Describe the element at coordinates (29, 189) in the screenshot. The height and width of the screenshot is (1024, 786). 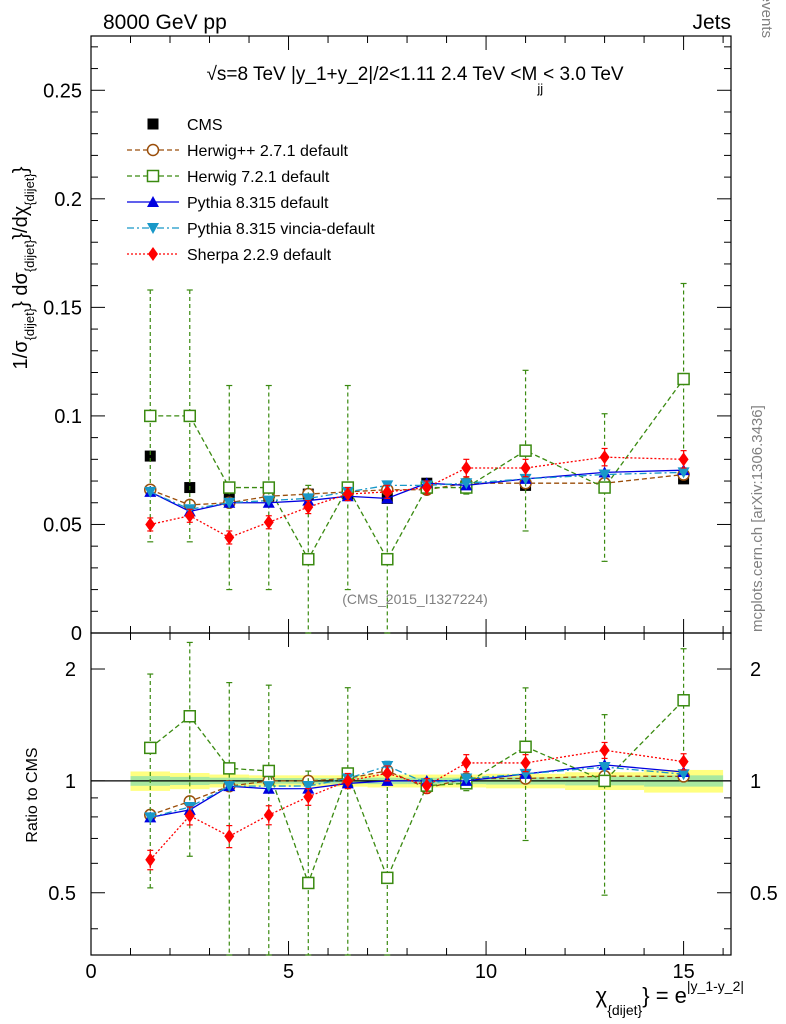
I see `ylabel-c-sub: {dijet}` at that location.